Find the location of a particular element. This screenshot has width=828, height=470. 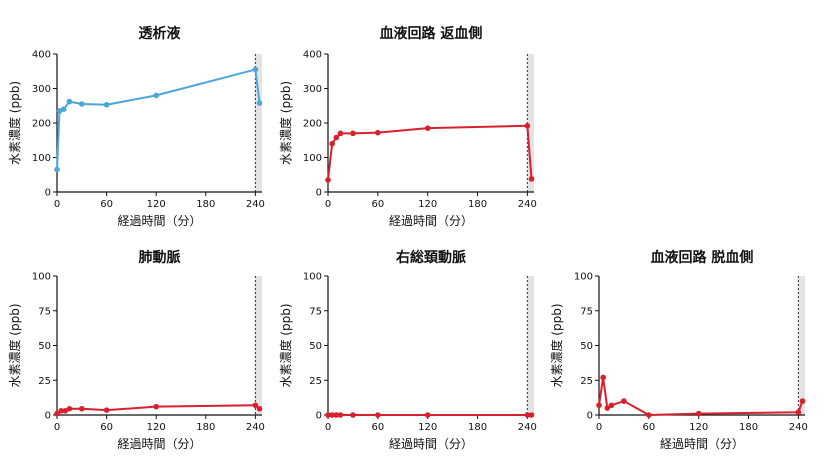

chart-title: 右総頚動脈 is located at coordinates (430, 257).